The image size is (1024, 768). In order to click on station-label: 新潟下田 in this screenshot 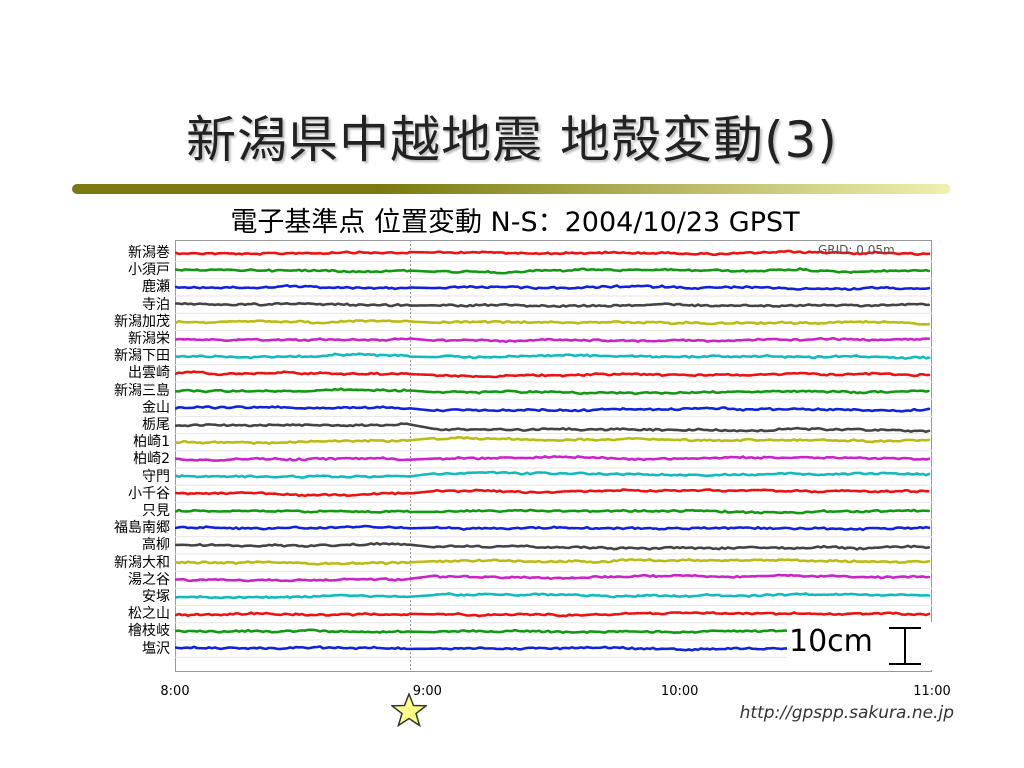, I will do `click(142, 356)`.